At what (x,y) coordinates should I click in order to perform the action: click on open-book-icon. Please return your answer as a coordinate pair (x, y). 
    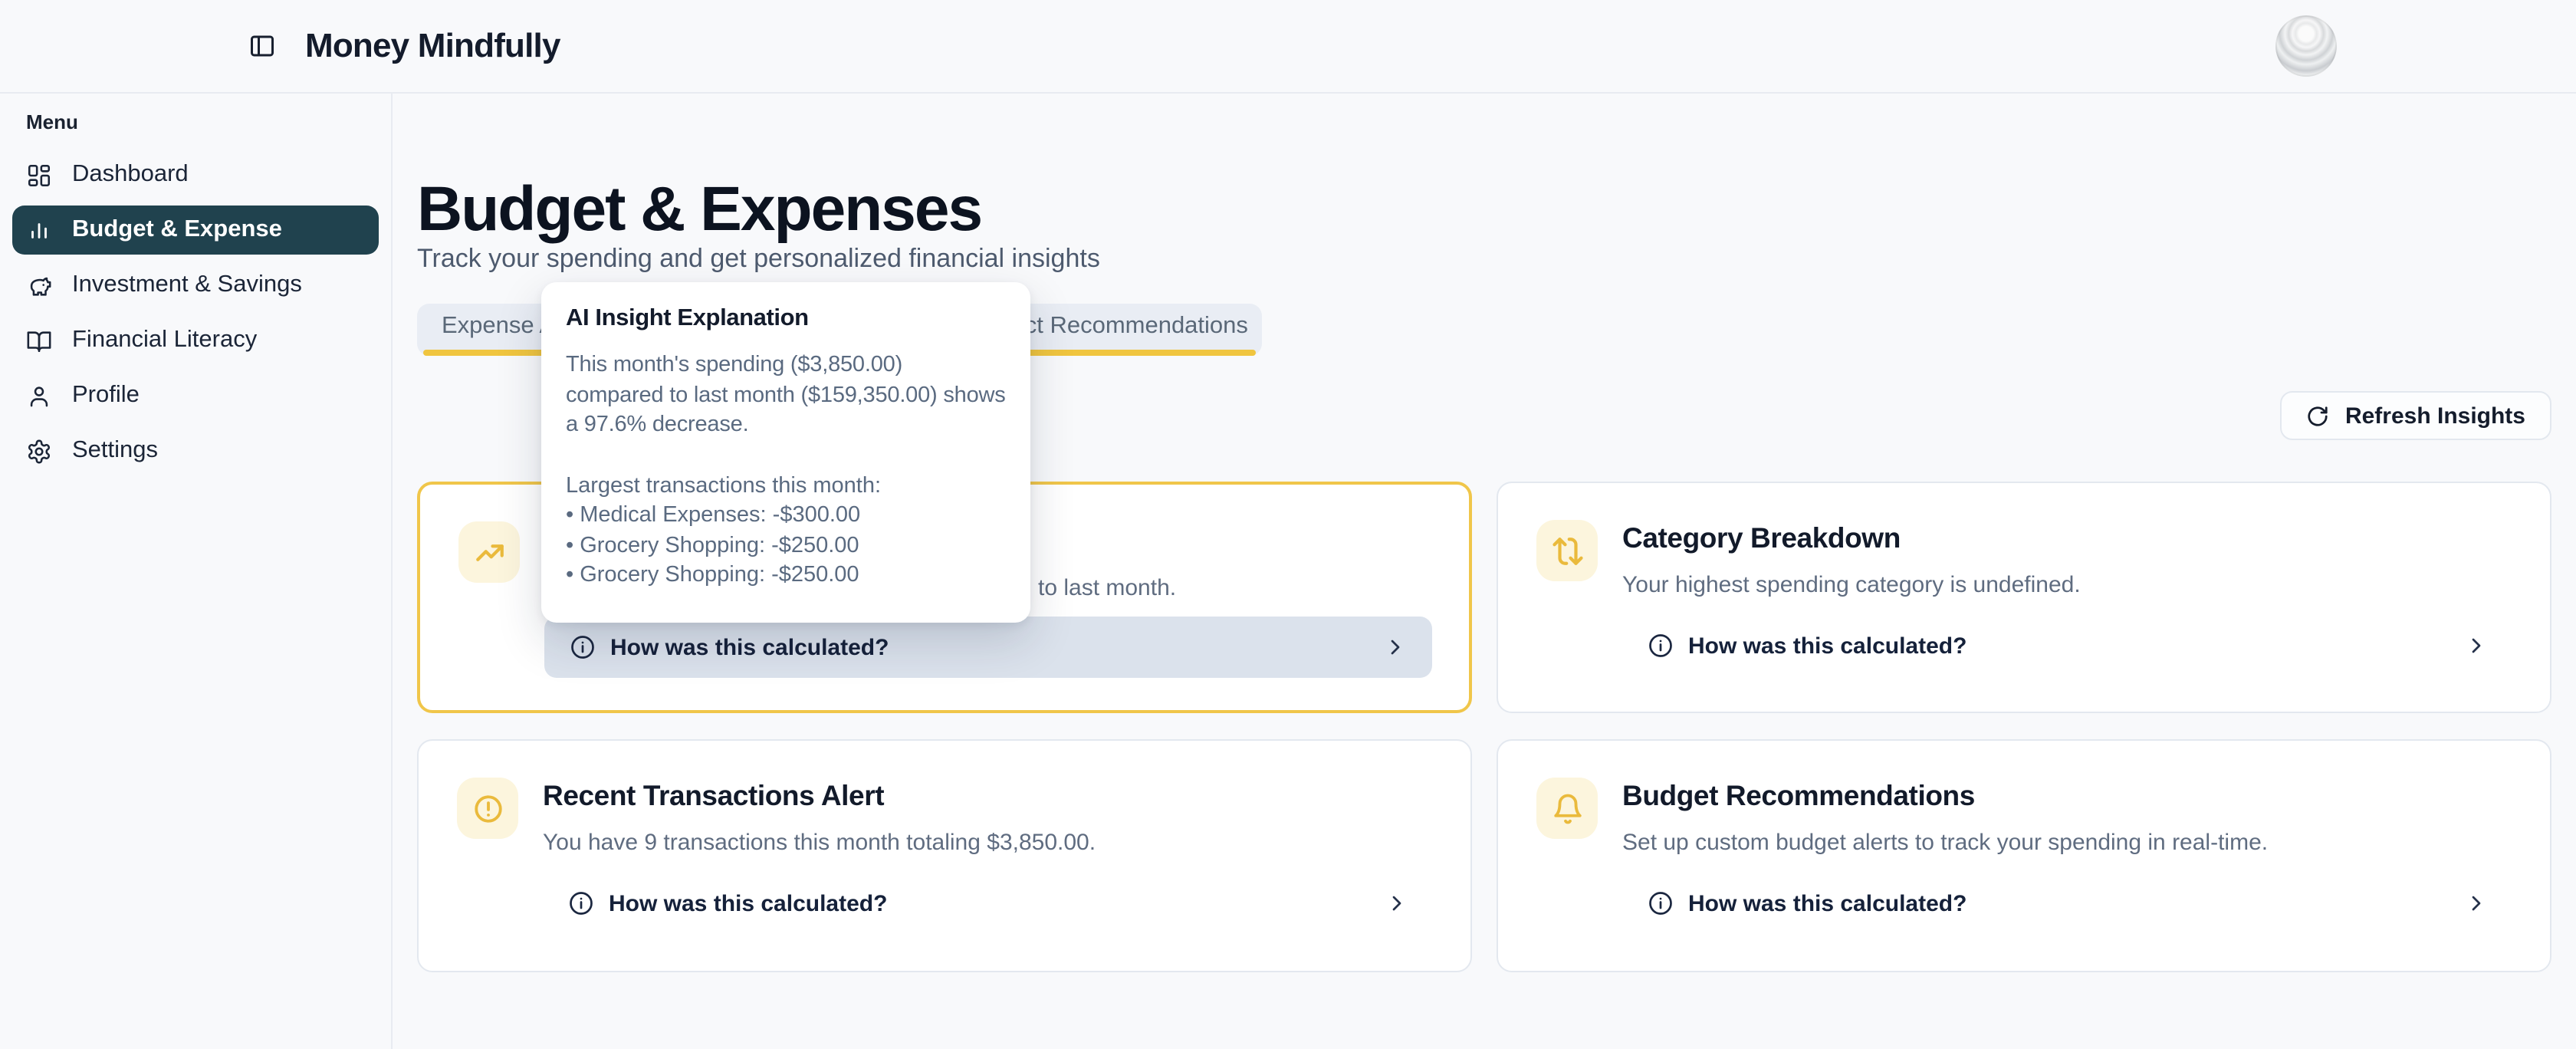
    Looking at the image, I should click on (39, 340).